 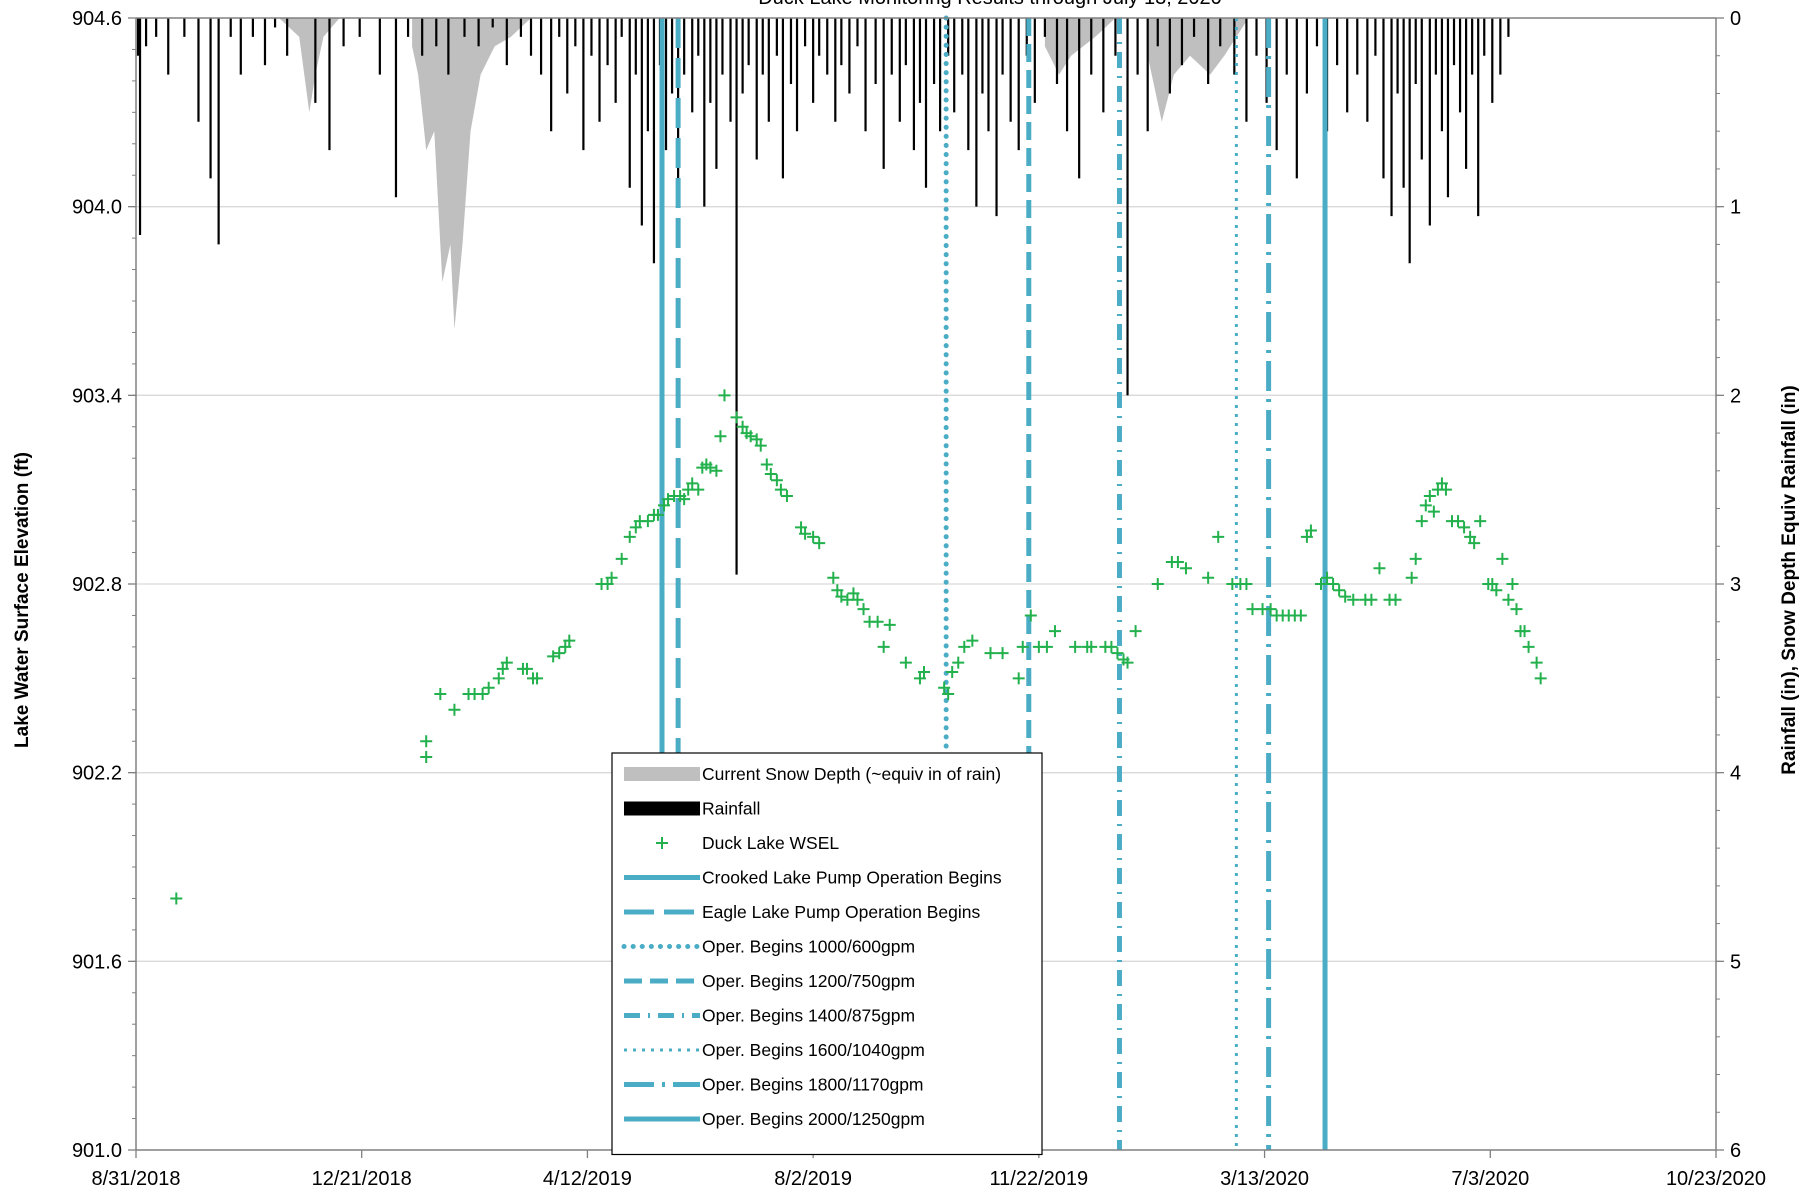 What do you see at coordinates (1735, 1151) in the screenshot?
I see `y2-tick-label: 6` at bounding box center [1735, 1151].